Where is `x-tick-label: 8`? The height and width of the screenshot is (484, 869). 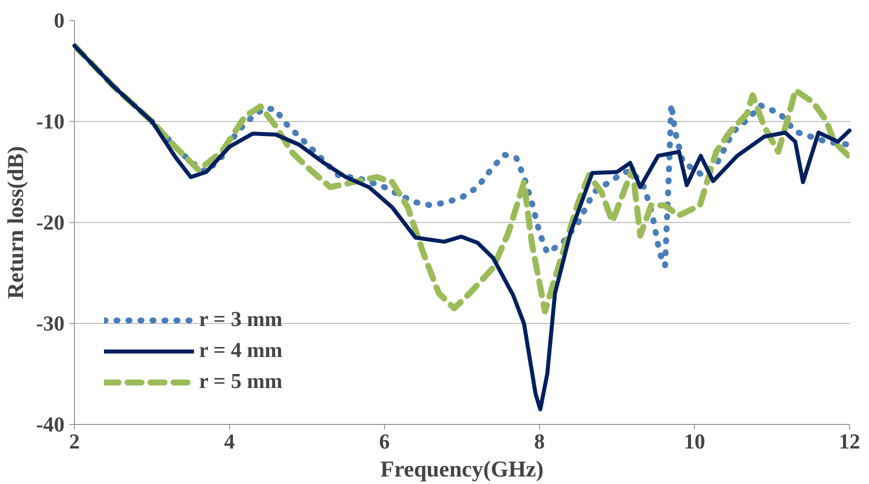
x-tick-label: 8 is located at coordinates (539, 442).